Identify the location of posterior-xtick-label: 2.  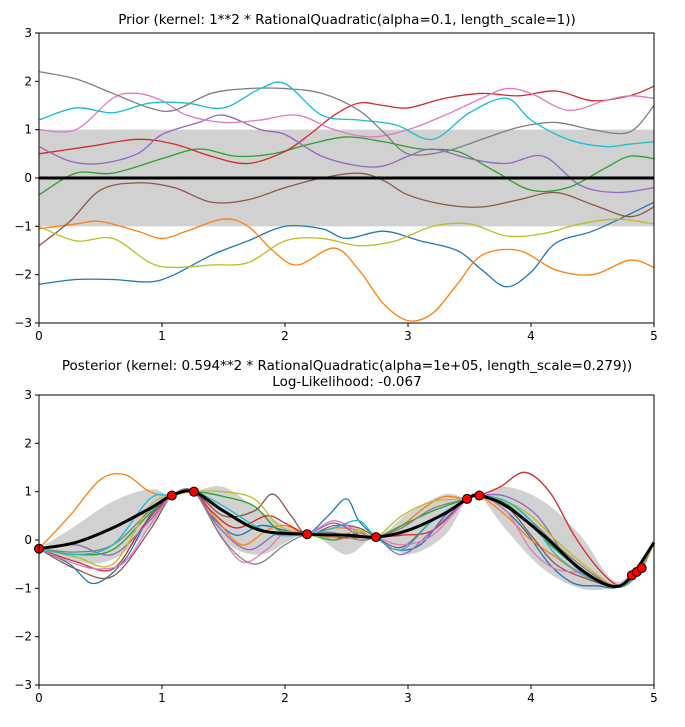
(285, 698).